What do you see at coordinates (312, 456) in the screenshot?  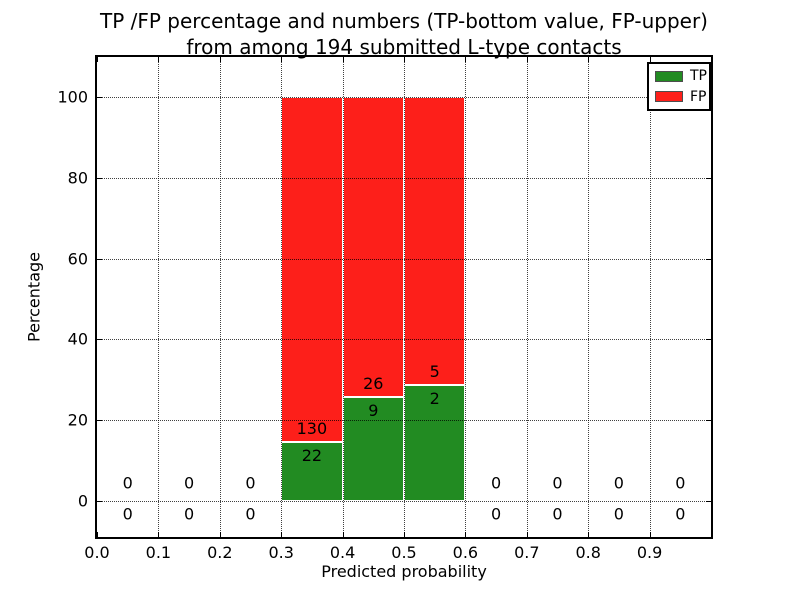 I see `tp-count-label: 22` at bounding box center [312, 456].